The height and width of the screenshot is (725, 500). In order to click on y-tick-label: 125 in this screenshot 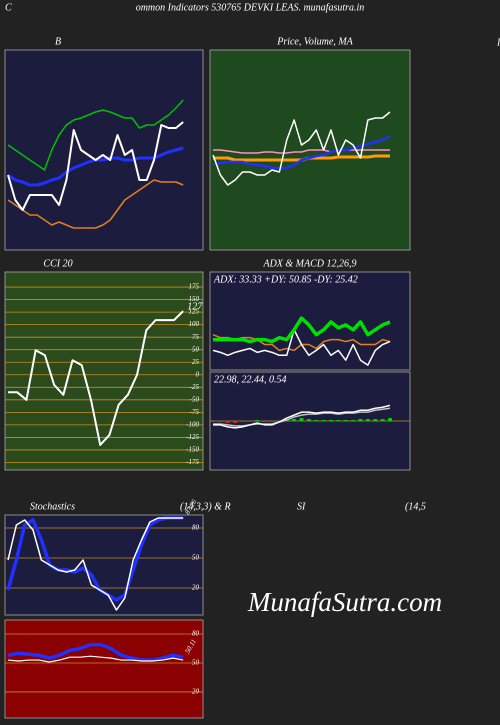, I will do `click(194, 312)`.